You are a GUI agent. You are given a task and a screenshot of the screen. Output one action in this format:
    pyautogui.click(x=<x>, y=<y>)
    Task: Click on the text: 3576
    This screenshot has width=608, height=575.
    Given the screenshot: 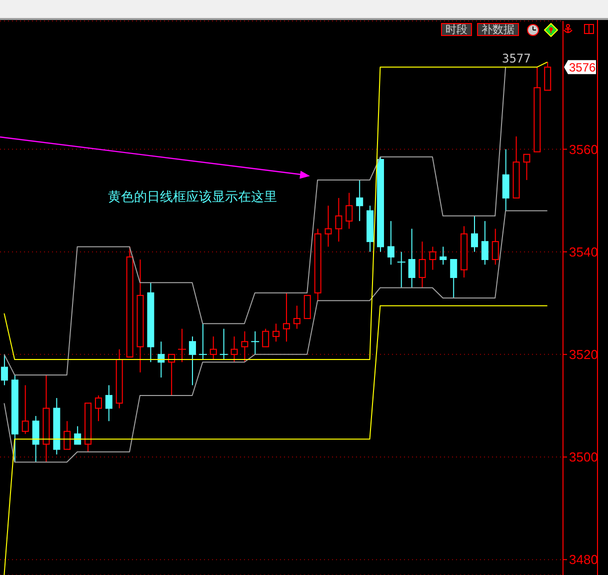 What is the action you would take?
    pyautogui.click(x=582, y=67)
    